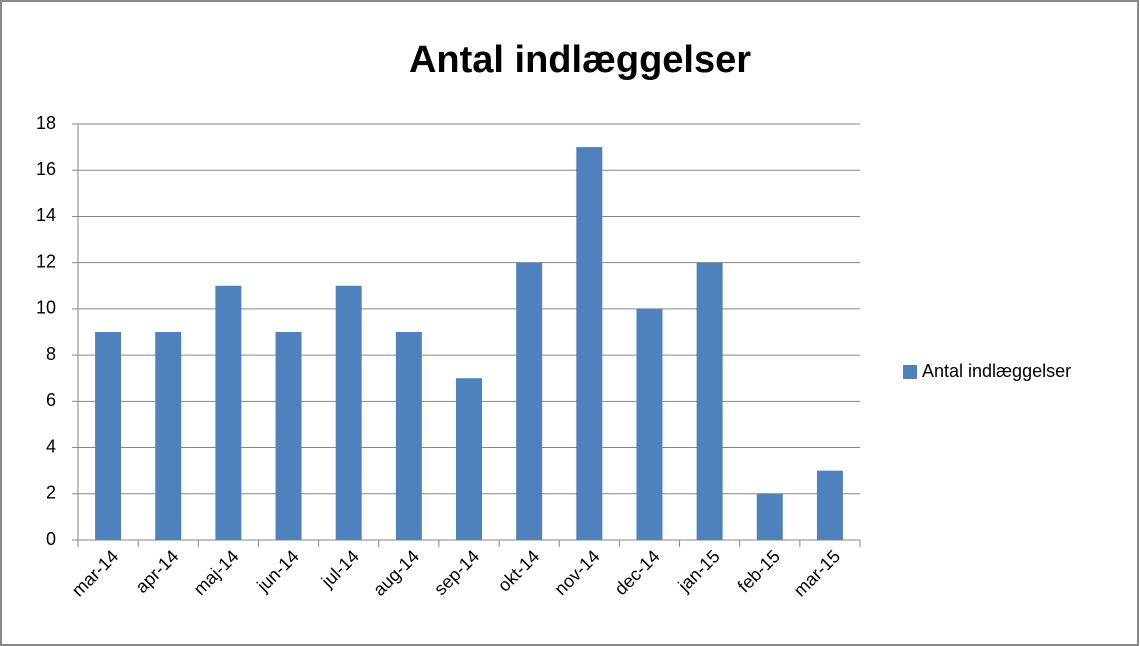  I want to click on y-tick-label: 16, so click(46, 169).